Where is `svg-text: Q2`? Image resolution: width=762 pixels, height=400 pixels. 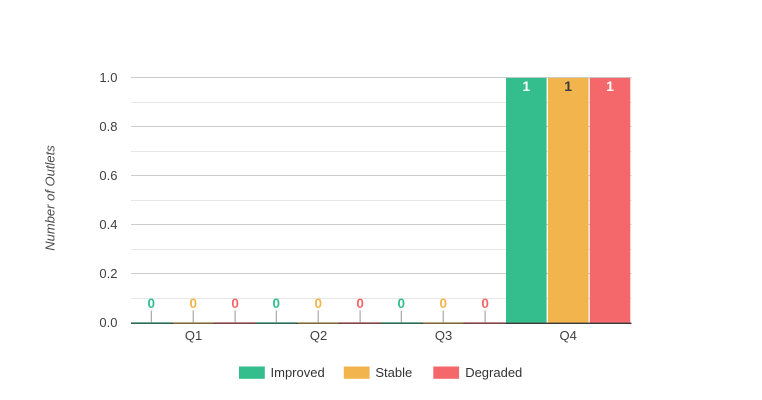
svg-text: Q2 is located at coordinates (318, 335).